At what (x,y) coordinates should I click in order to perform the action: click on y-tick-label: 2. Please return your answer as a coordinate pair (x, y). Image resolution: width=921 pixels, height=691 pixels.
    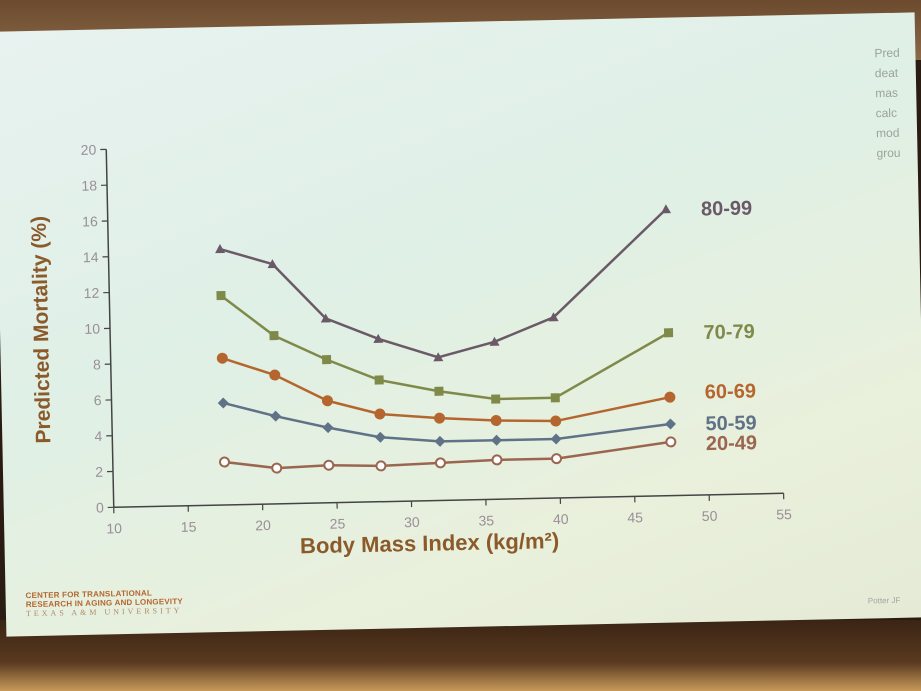
    Looking at the image, I should click on (99, 472).